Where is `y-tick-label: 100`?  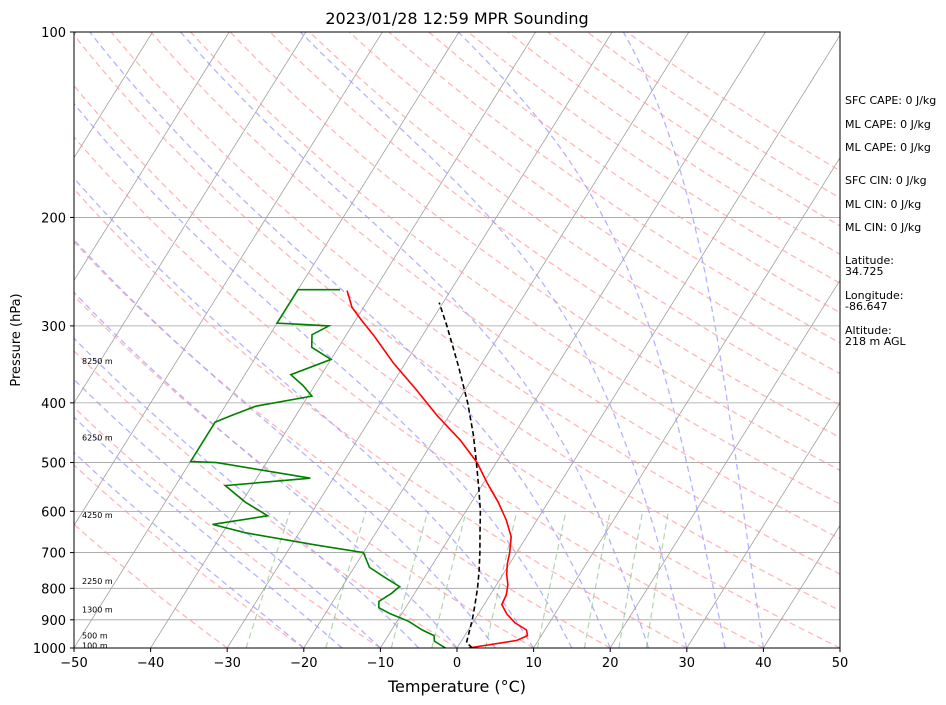 y-tick-label: 100 is located at coordinates (53, 33).